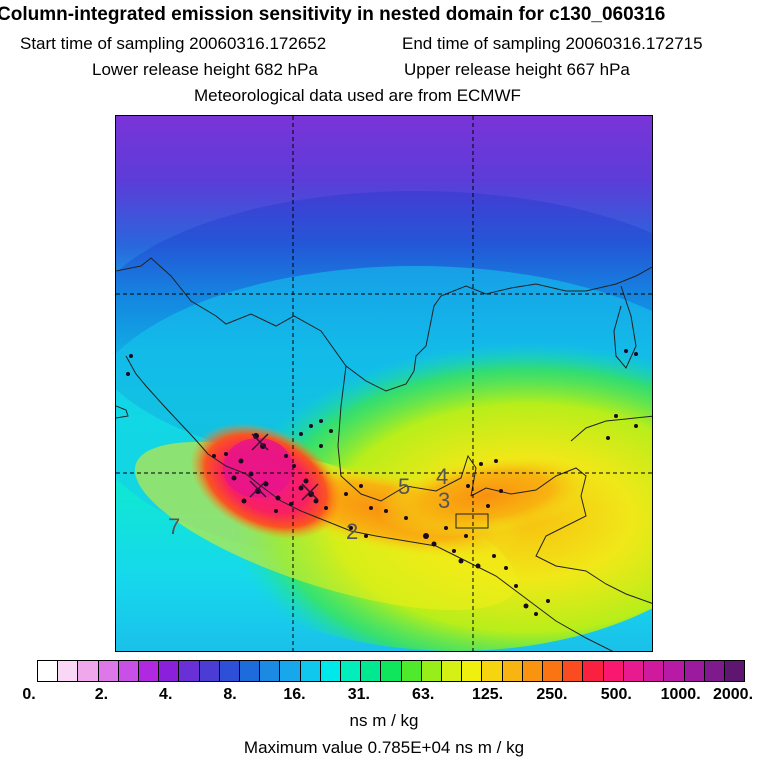  Describe the element at coordinates (384, 747) in the screenshot. I see `maximum-value-label: Maximum value 0.785E+04 ns m / kg` at that location.